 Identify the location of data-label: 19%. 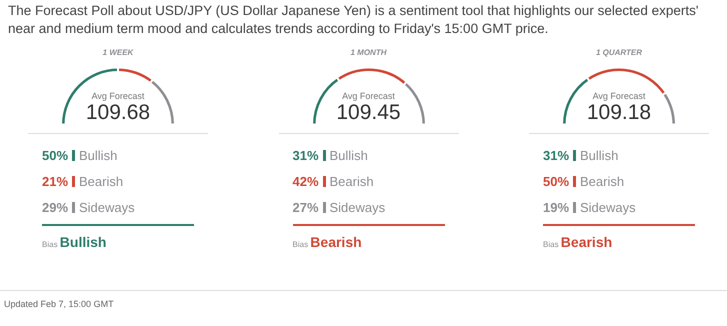
(556, 207).